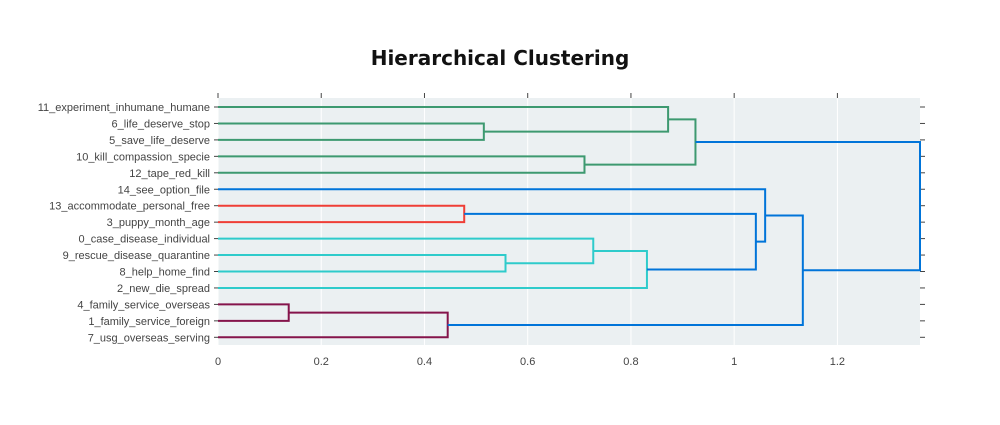  I want to click on leaf-label: 3_puppy_month_age, so click(158, 223).